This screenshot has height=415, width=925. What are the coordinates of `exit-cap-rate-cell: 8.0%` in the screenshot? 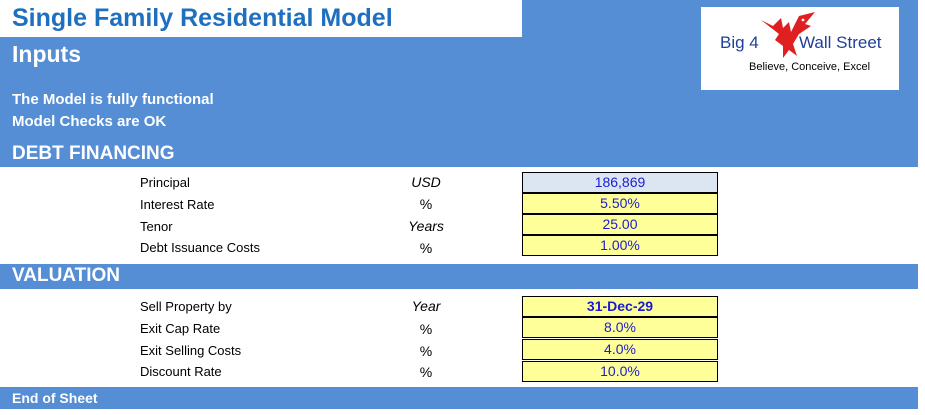 It's located at (620, 327).